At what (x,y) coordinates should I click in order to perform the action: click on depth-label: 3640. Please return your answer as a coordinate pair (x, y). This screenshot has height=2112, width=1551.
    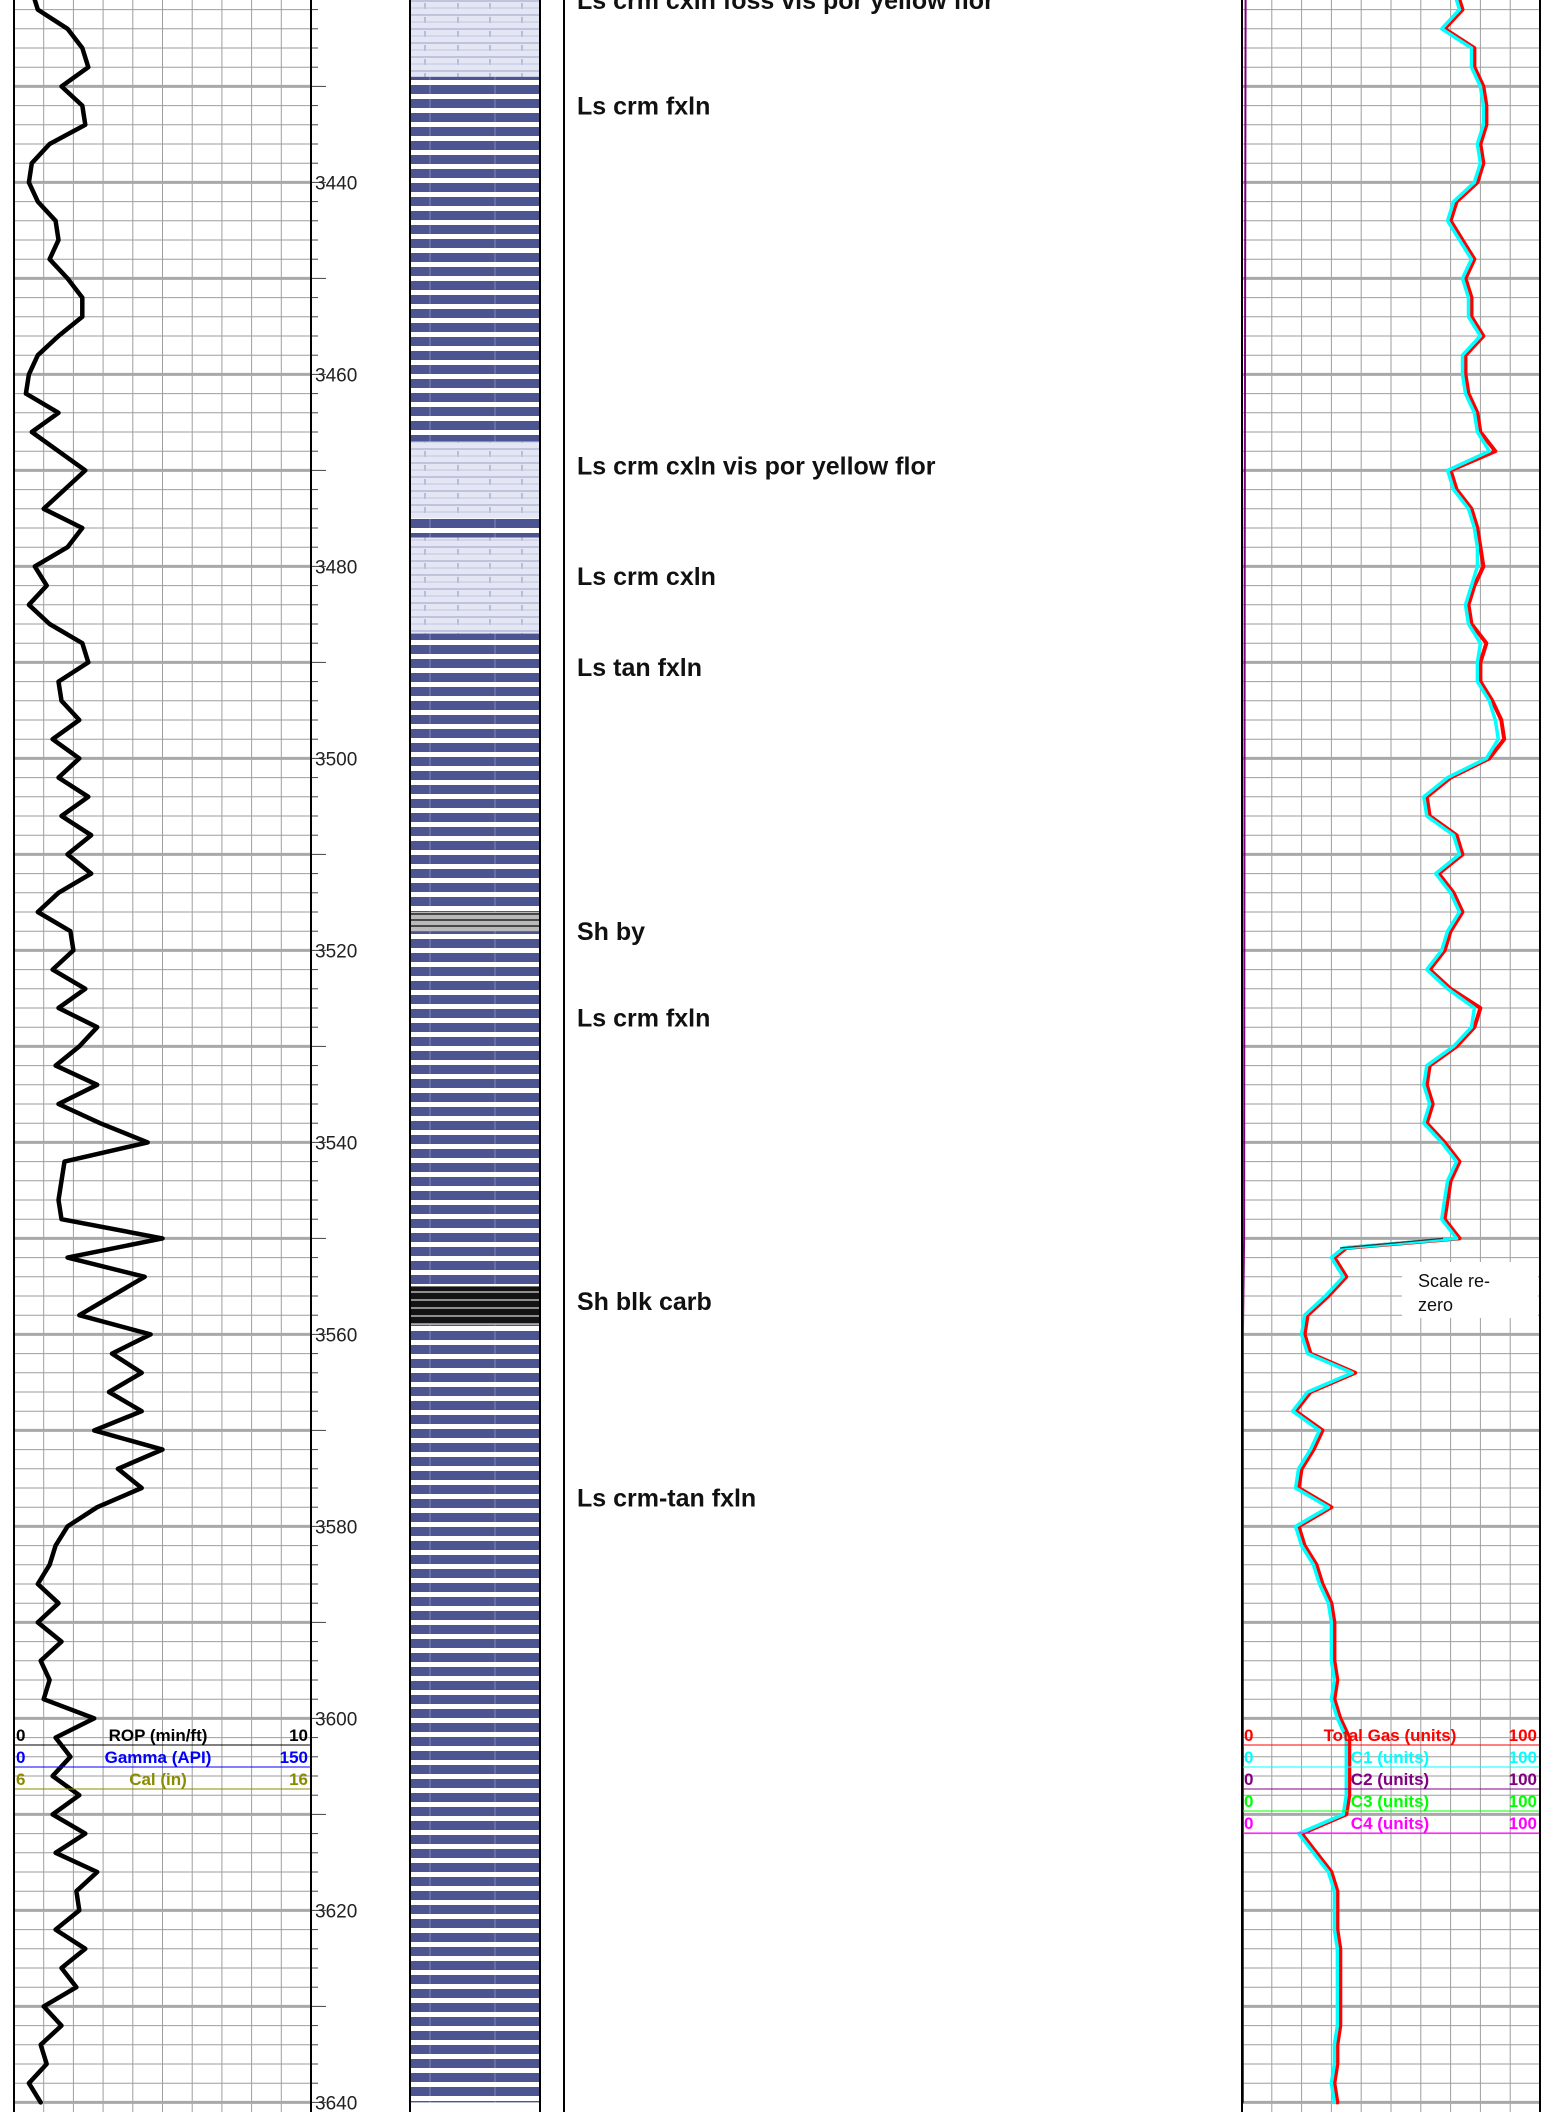
    Looking at the image, I should click on (336, 2102).